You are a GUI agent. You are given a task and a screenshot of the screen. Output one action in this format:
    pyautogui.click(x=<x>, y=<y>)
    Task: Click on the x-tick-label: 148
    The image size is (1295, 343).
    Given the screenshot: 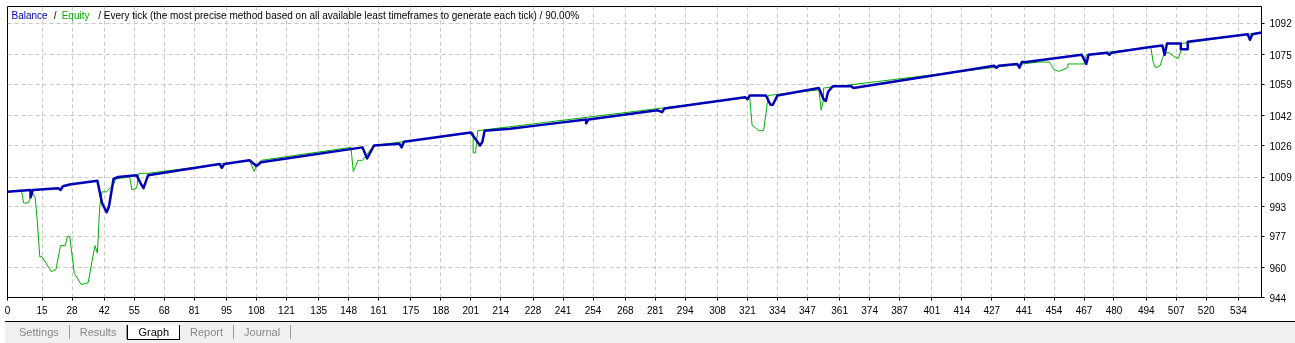 What is the action you would take?
    pyautogui.click(x=349, y=310)
    